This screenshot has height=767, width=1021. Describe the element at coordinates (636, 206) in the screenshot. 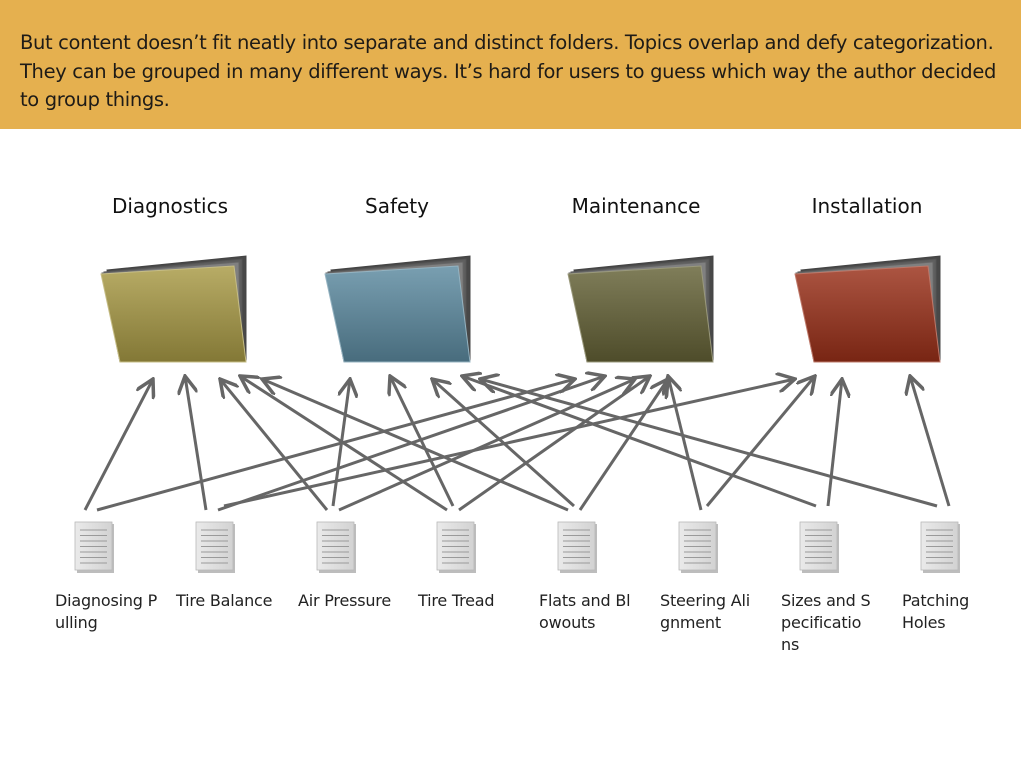

I see `category-label-maintenance: Maintenance` at that location.